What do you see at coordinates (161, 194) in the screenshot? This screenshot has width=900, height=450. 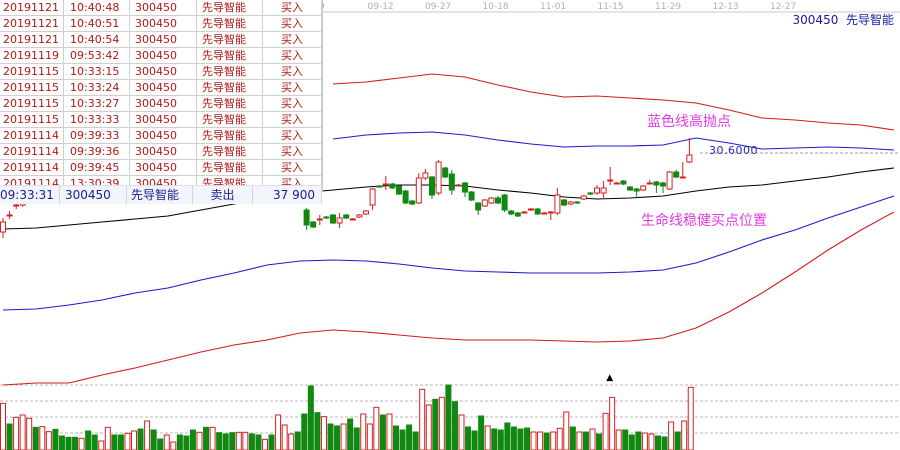 I see `selected-trade-row: 09:33:31 300450 先导智能 卖出 37 900` at bounding box center [161, 194].